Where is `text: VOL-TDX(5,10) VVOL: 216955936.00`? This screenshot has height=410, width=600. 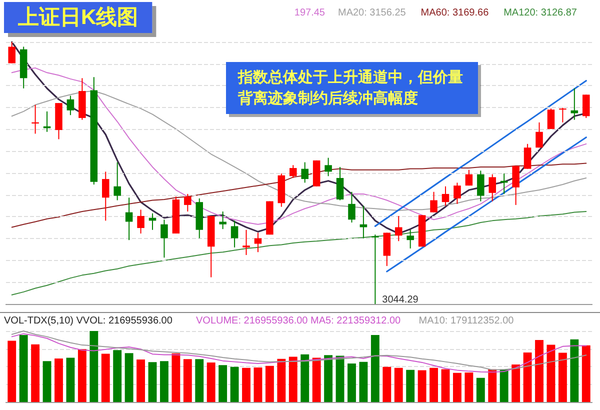 text: VOL-TDX(5,10) VVOL: 216955936.00 is located at coordinates (88, 321).